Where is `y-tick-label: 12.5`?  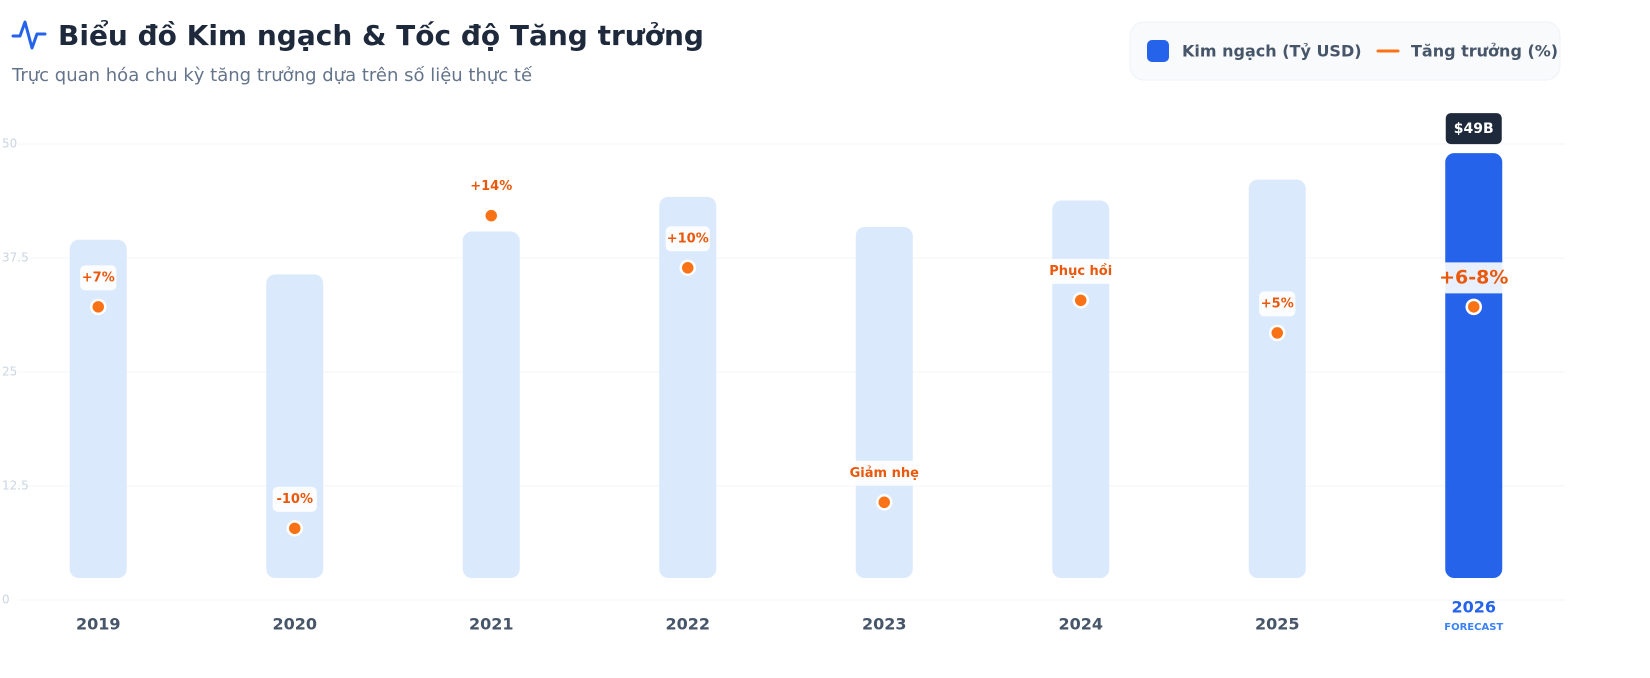 y-tick-label: 12.5 is located at coordinates (15, 486).